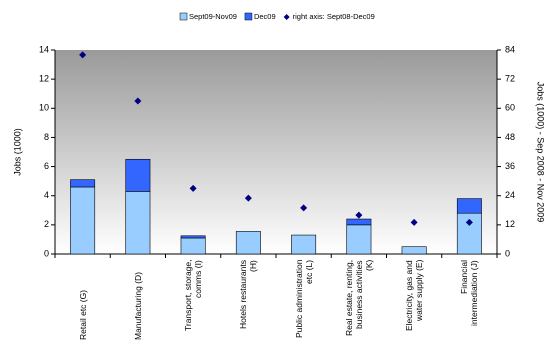 The width and height of the screenshot is (552, 347). I want to click on y2-tick-label: 36, so click(510, 166).